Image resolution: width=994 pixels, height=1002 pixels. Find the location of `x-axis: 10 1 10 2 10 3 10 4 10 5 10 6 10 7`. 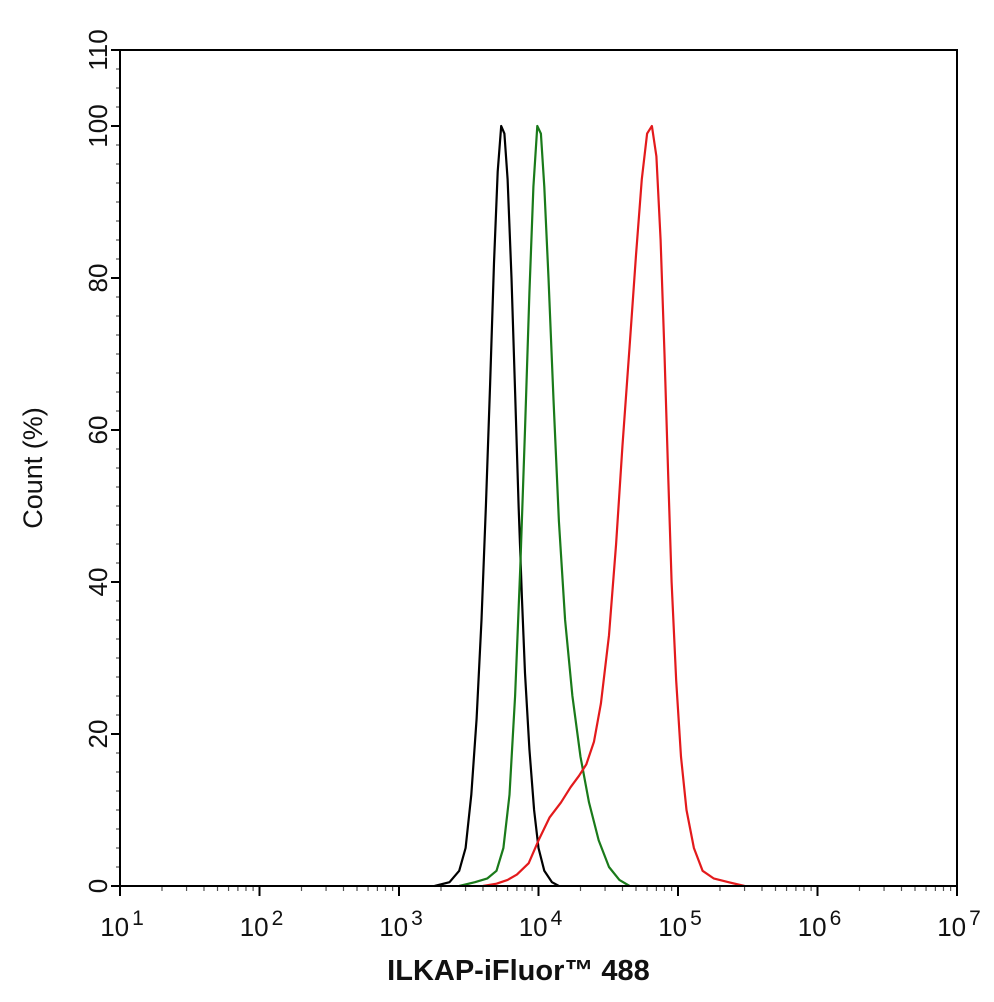

x-axis: 10 1 10 2 10 3 10 4 10 5 10 6 10 7 is located at coordinates (540, 914).